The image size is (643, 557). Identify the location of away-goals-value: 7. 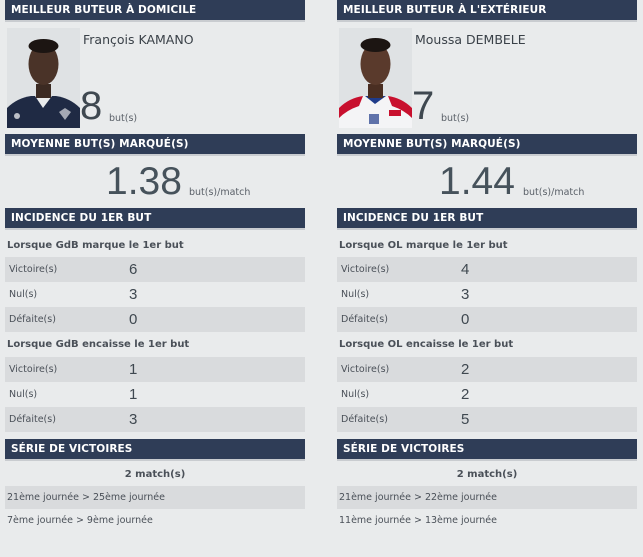
(423, 106).